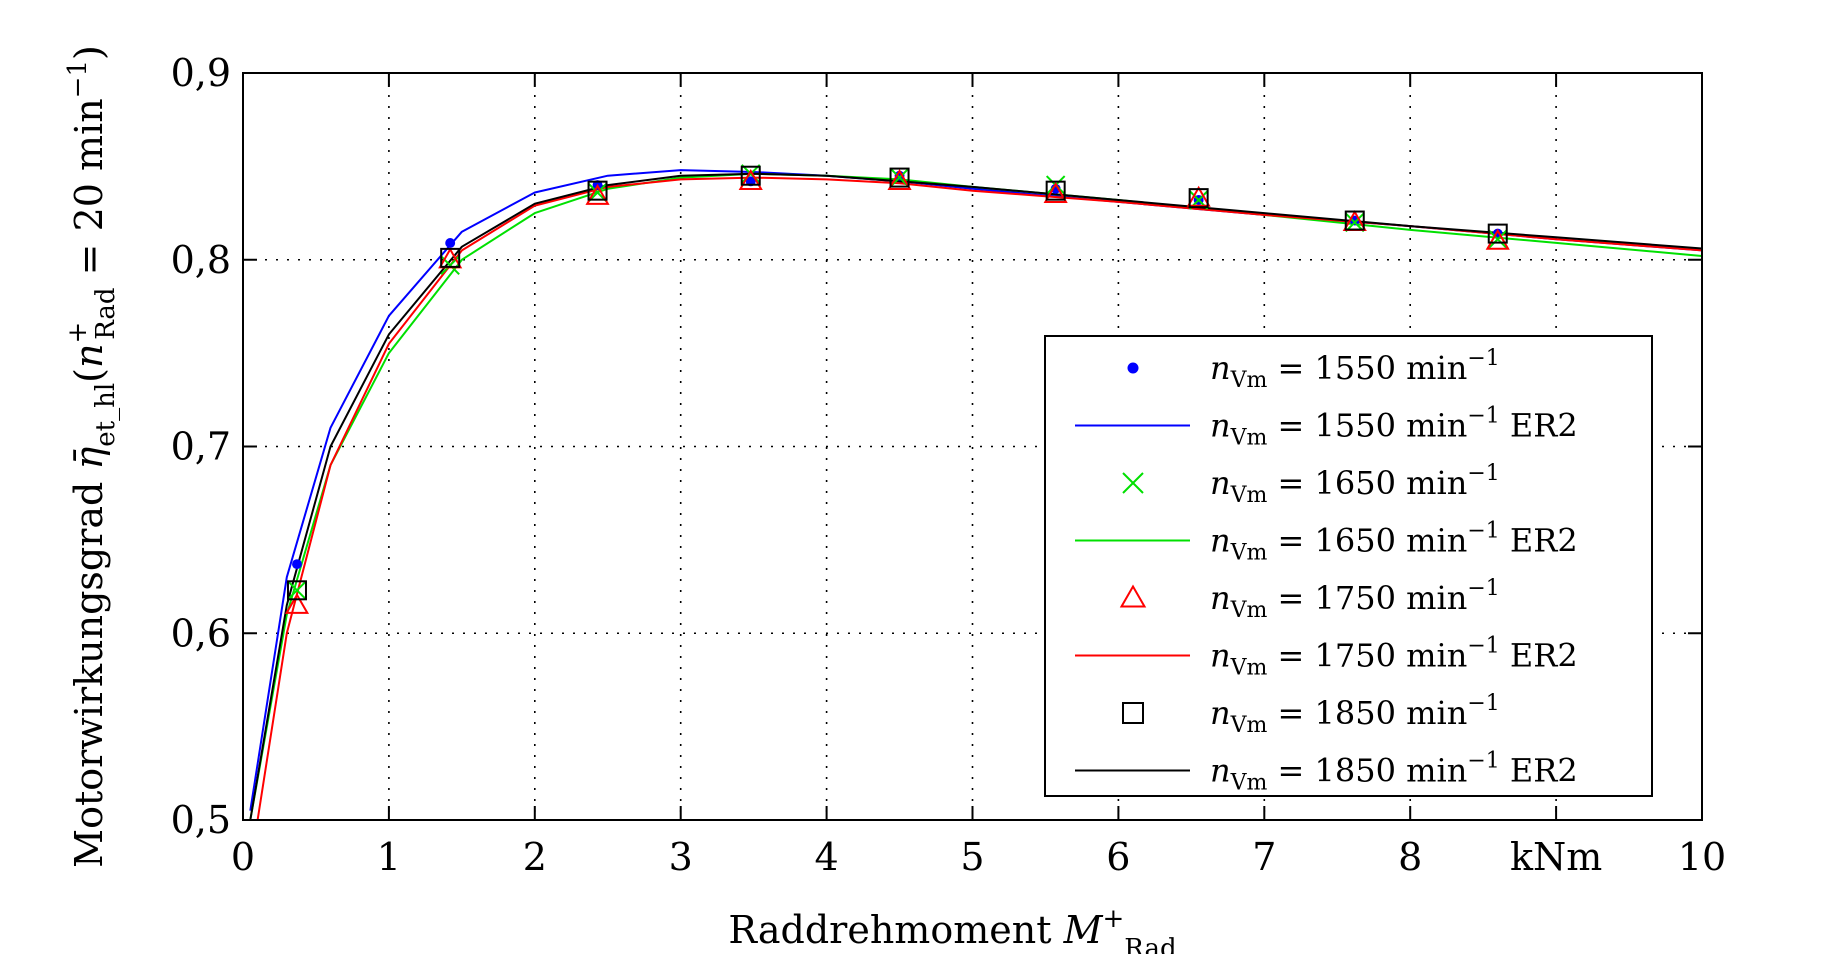 The height and width of the screenshot is (954, 1838). I want to click on legend-label: nVm = 1850 min−1, so click(1355, 714).